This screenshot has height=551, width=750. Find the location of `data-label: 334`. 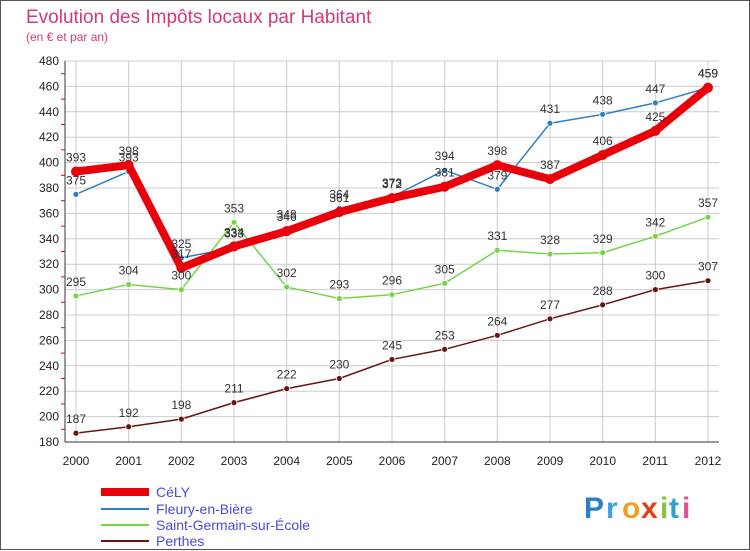

data-label: 334 is located at coordinates (234, 232).